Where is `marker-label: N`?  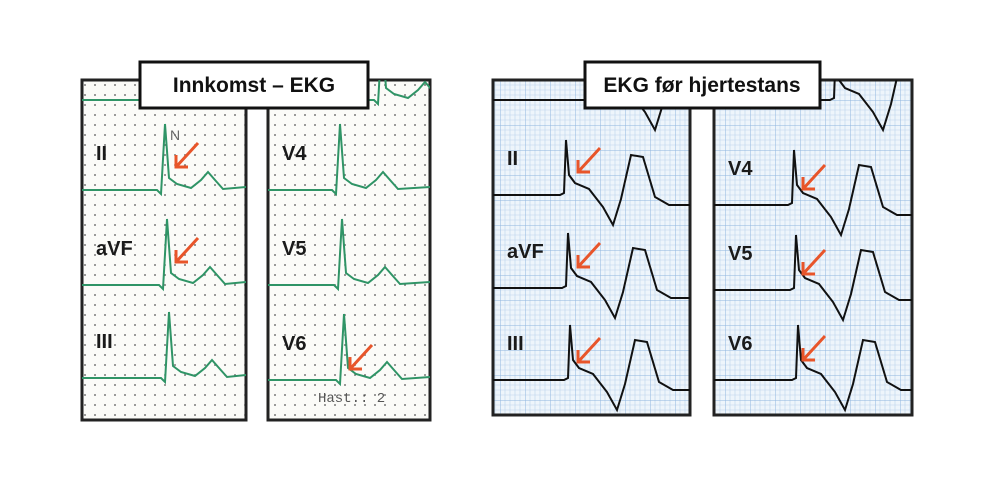
marker-label: N is located at coordinates (175, 135).